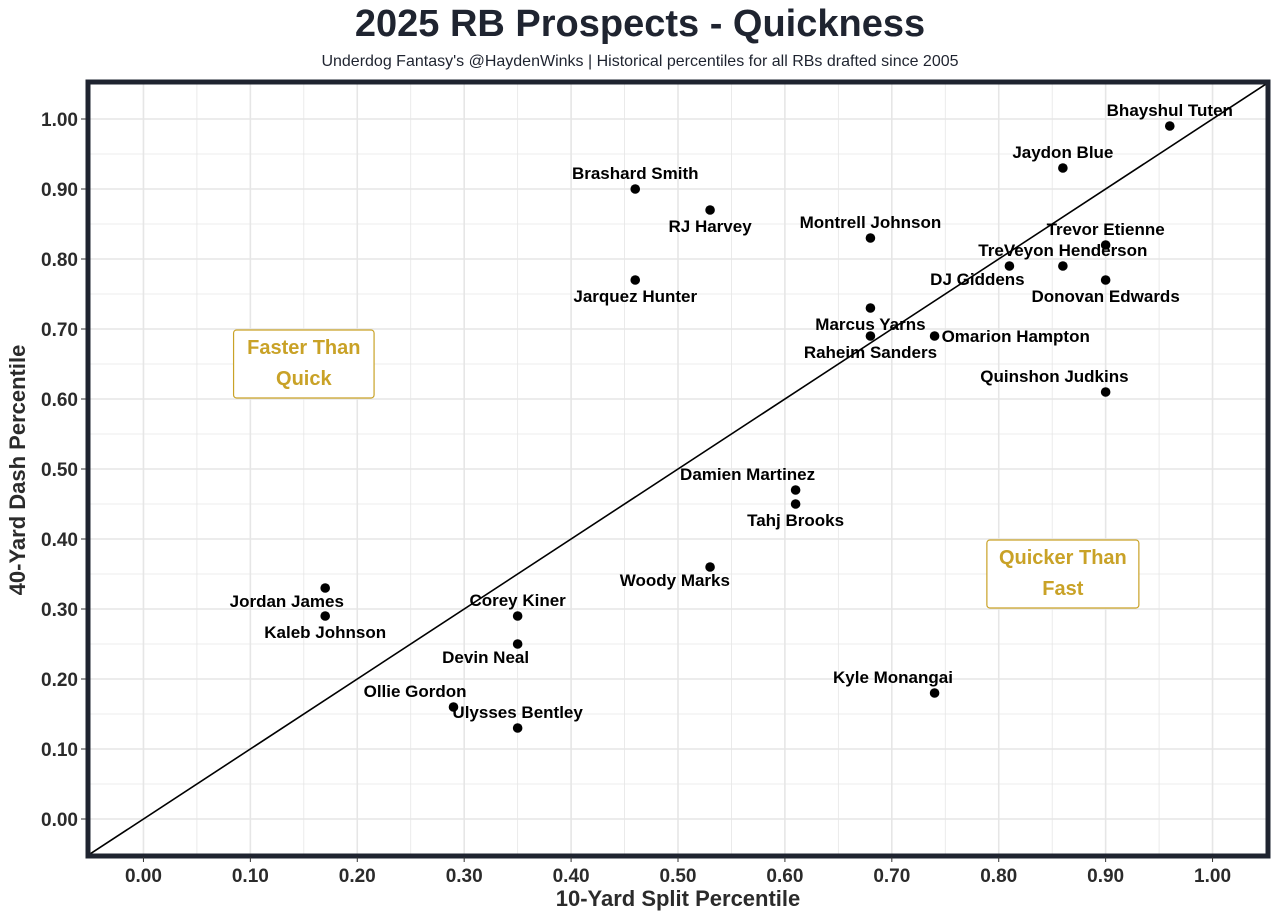 The height and width of the screenshot is (921, 1280). I want to click on point-label: Jaydon Blue, so click(1062, 152).